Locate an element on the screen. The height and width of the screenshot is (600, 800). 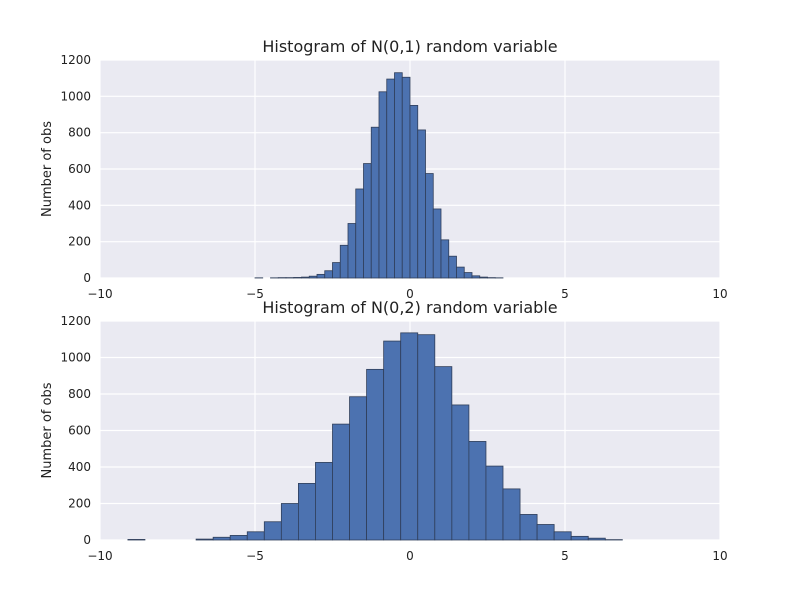
chart-title: Histogram of N(0,2) random variable is located at coordinates (409, 307).